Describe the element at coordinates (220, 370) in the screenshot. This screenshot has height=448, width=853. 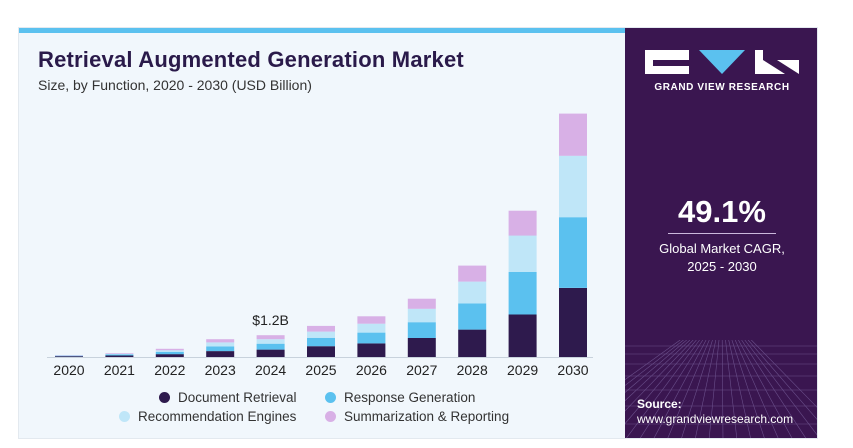
I see `x-tick-label: 2023` at that location.